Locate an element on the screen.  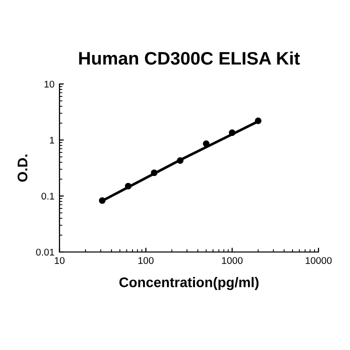
x-tick-label: 100 is located at coordinates (146, 260).